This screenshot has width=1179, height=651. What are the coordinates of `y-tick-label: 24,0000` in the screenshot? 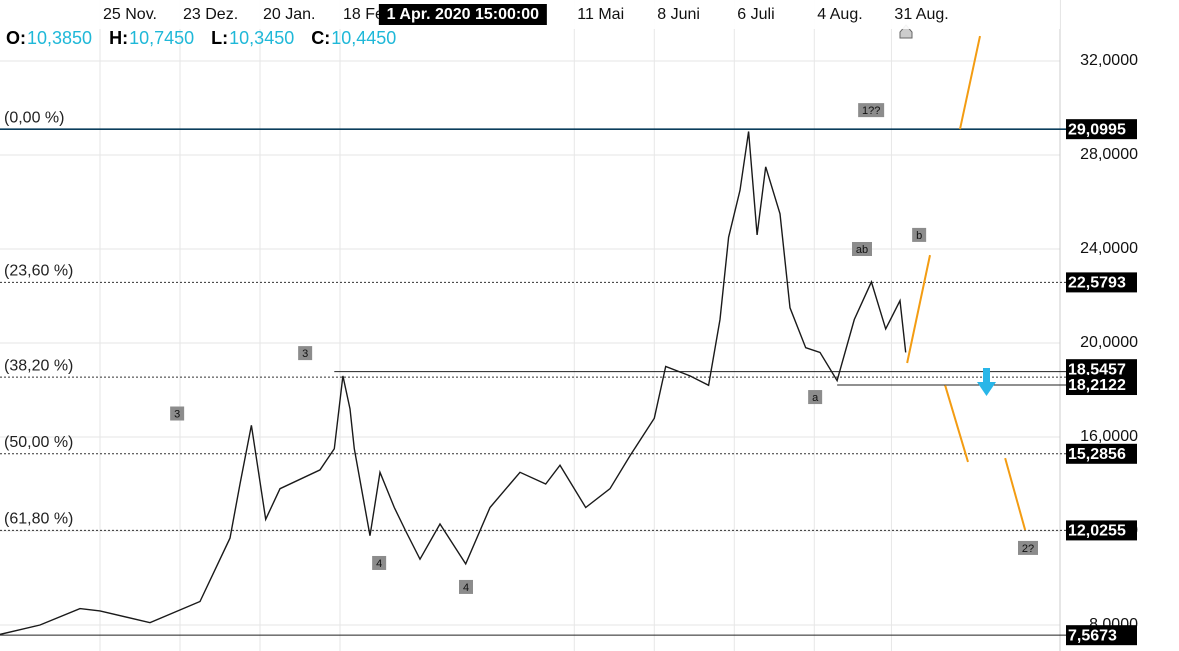 It's located at (1109, 248).